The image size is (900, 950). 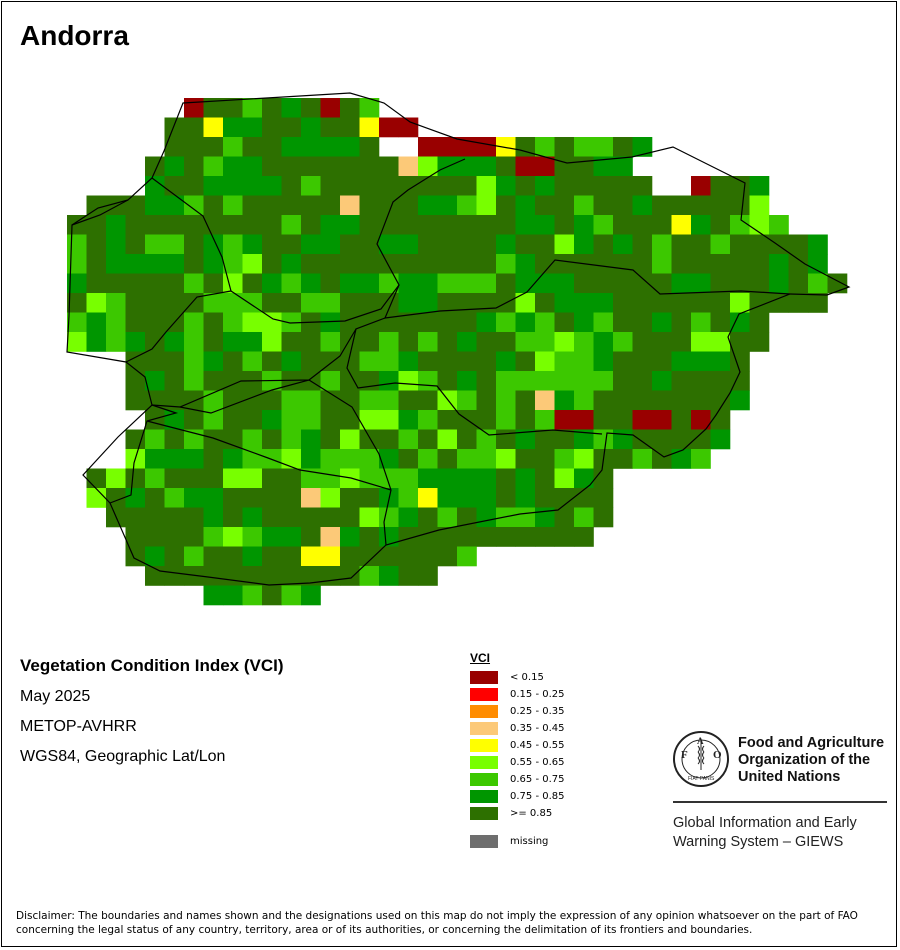 What do you see at coordinates (758, 842) in the screenshot?
I see `giews-line: Warning System – GIEWS` at bounding box center [758, 842].